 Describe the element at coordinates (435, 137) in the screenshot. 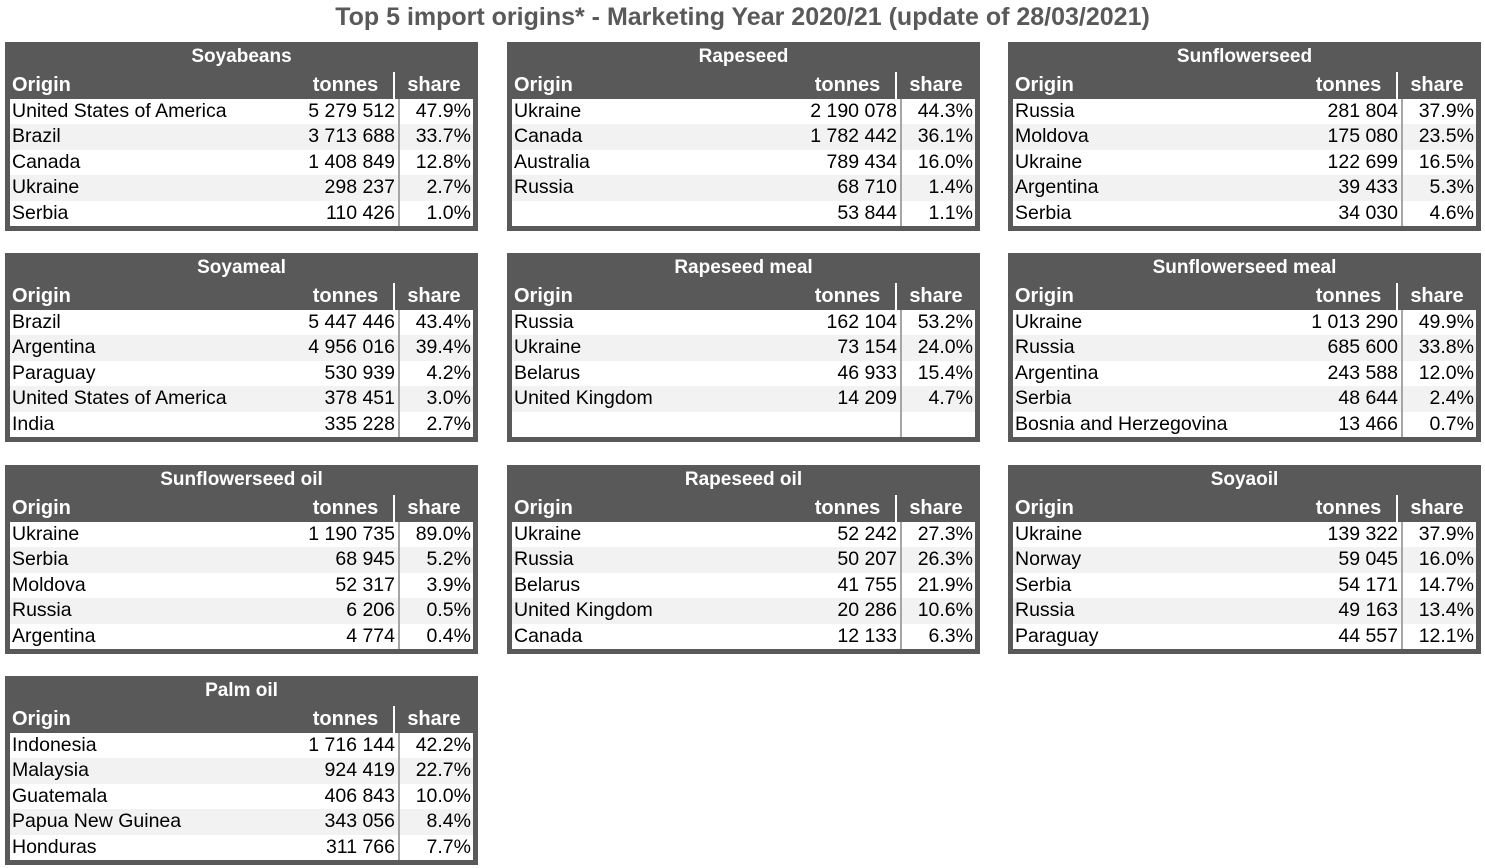

I see `cell-share: 33.7%` at that location.